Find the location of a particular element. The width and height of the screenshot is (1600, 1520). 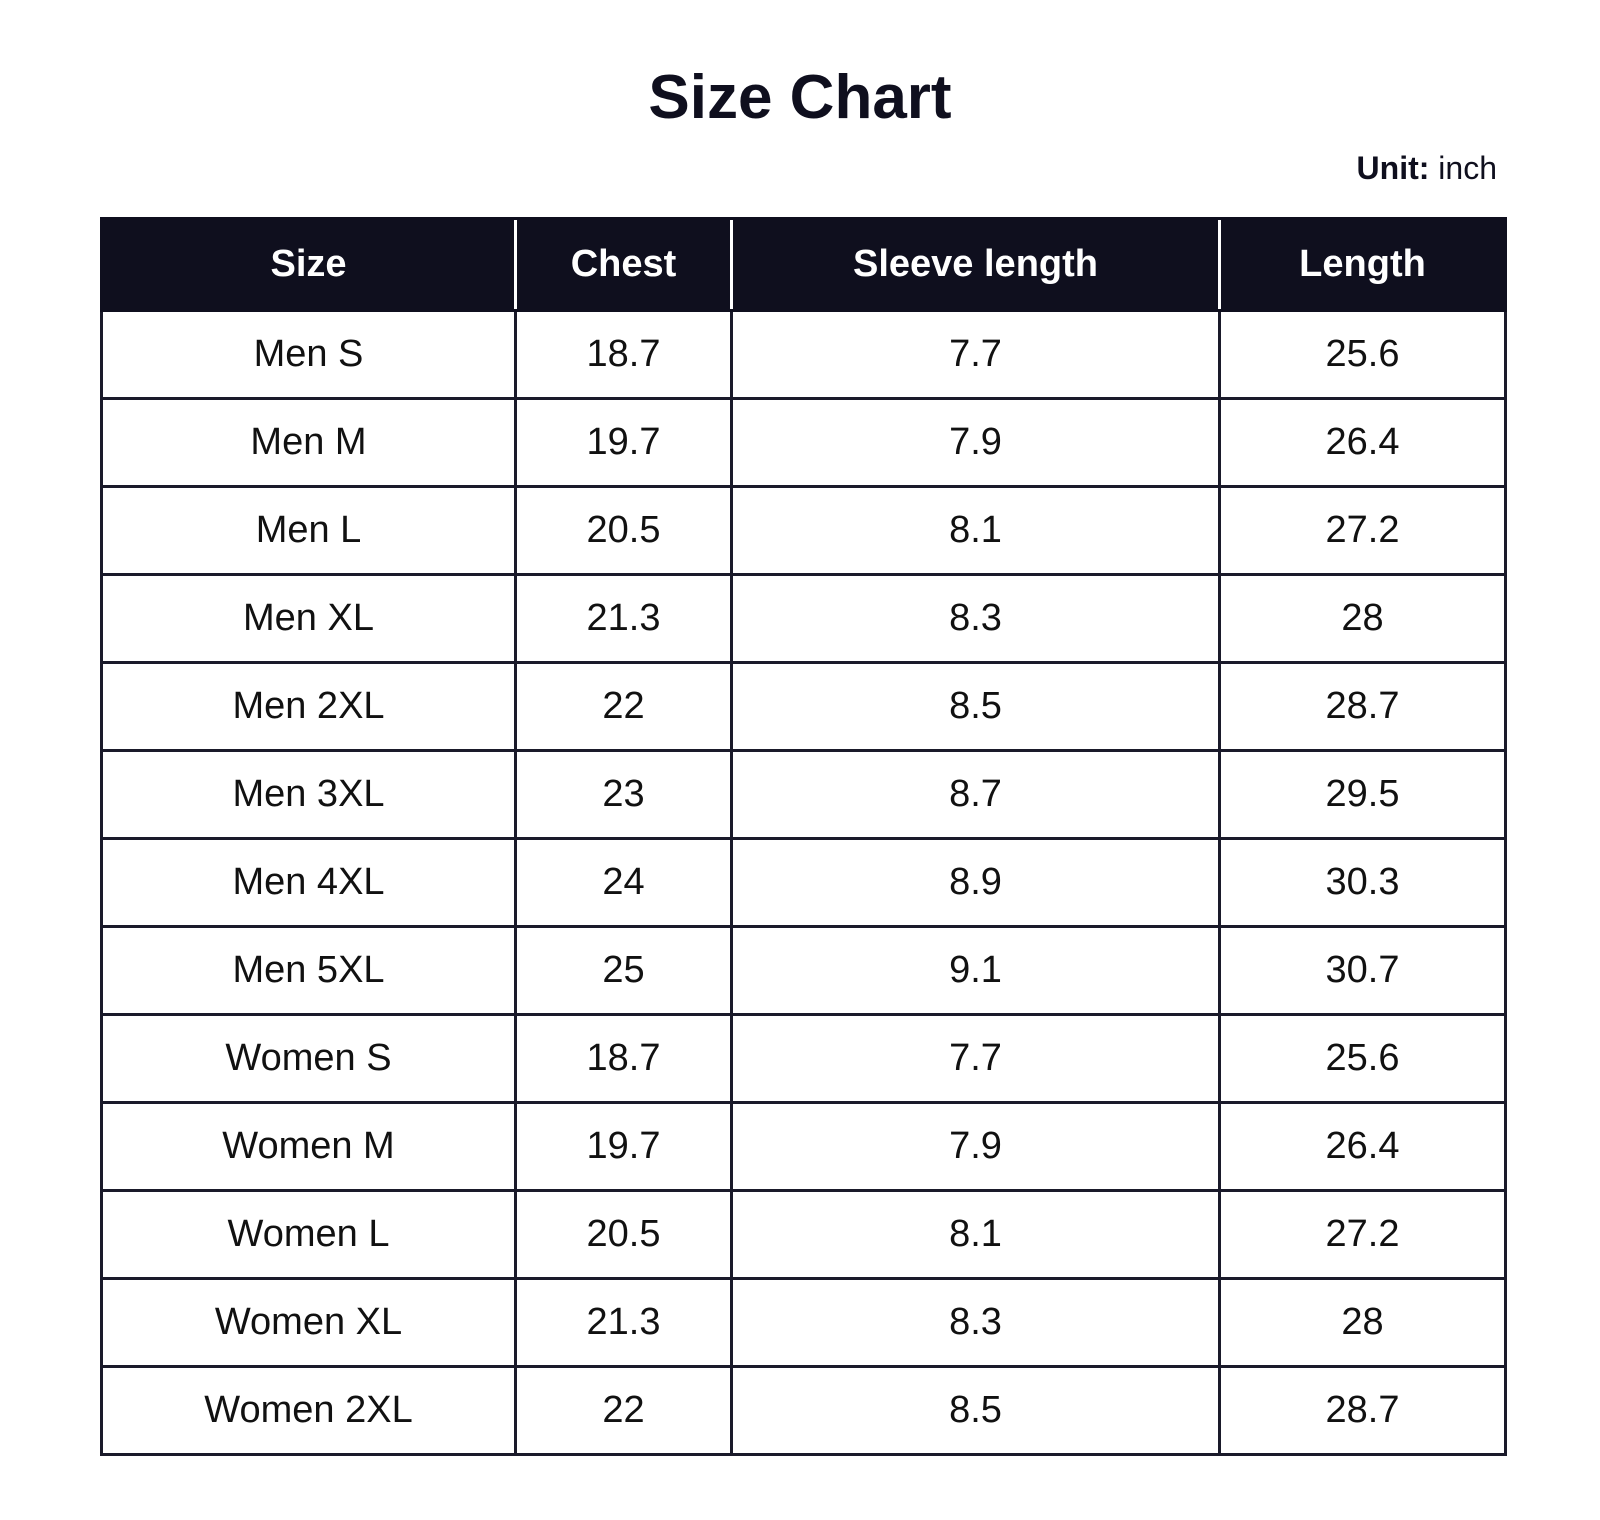

cell-size: Women 2XL is located at coordinates (308, 1410).